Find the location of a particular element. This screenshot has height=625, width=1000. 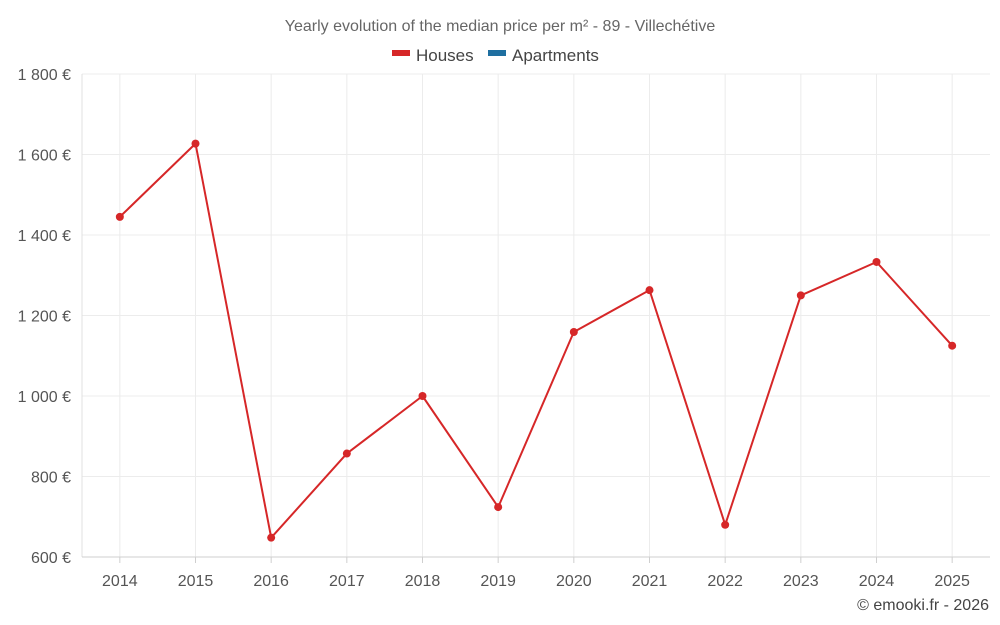

y-tick-label: 1 600 € is located at coordinates (44, 156).